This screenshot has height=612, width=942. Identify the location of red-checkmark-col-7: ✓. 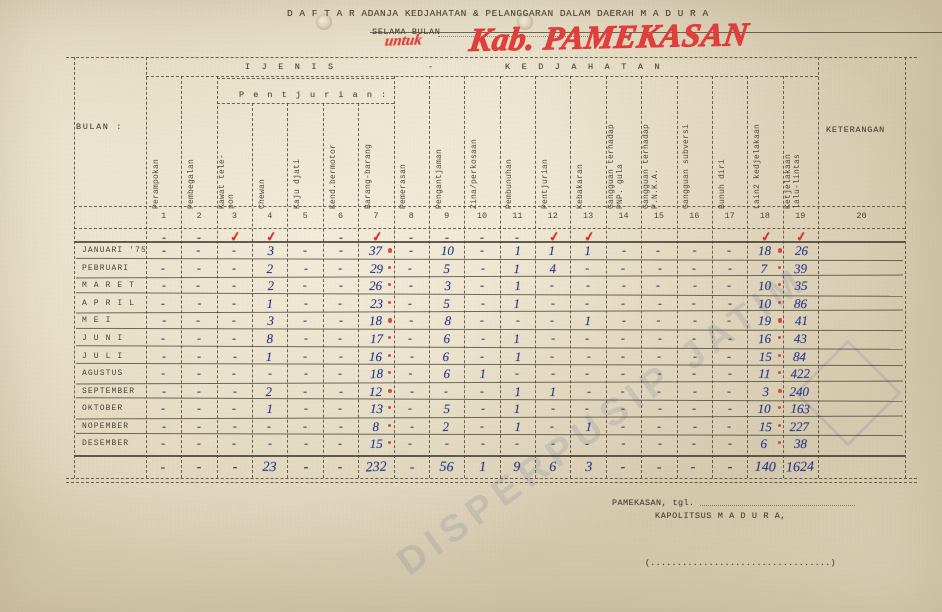
(377, 236).